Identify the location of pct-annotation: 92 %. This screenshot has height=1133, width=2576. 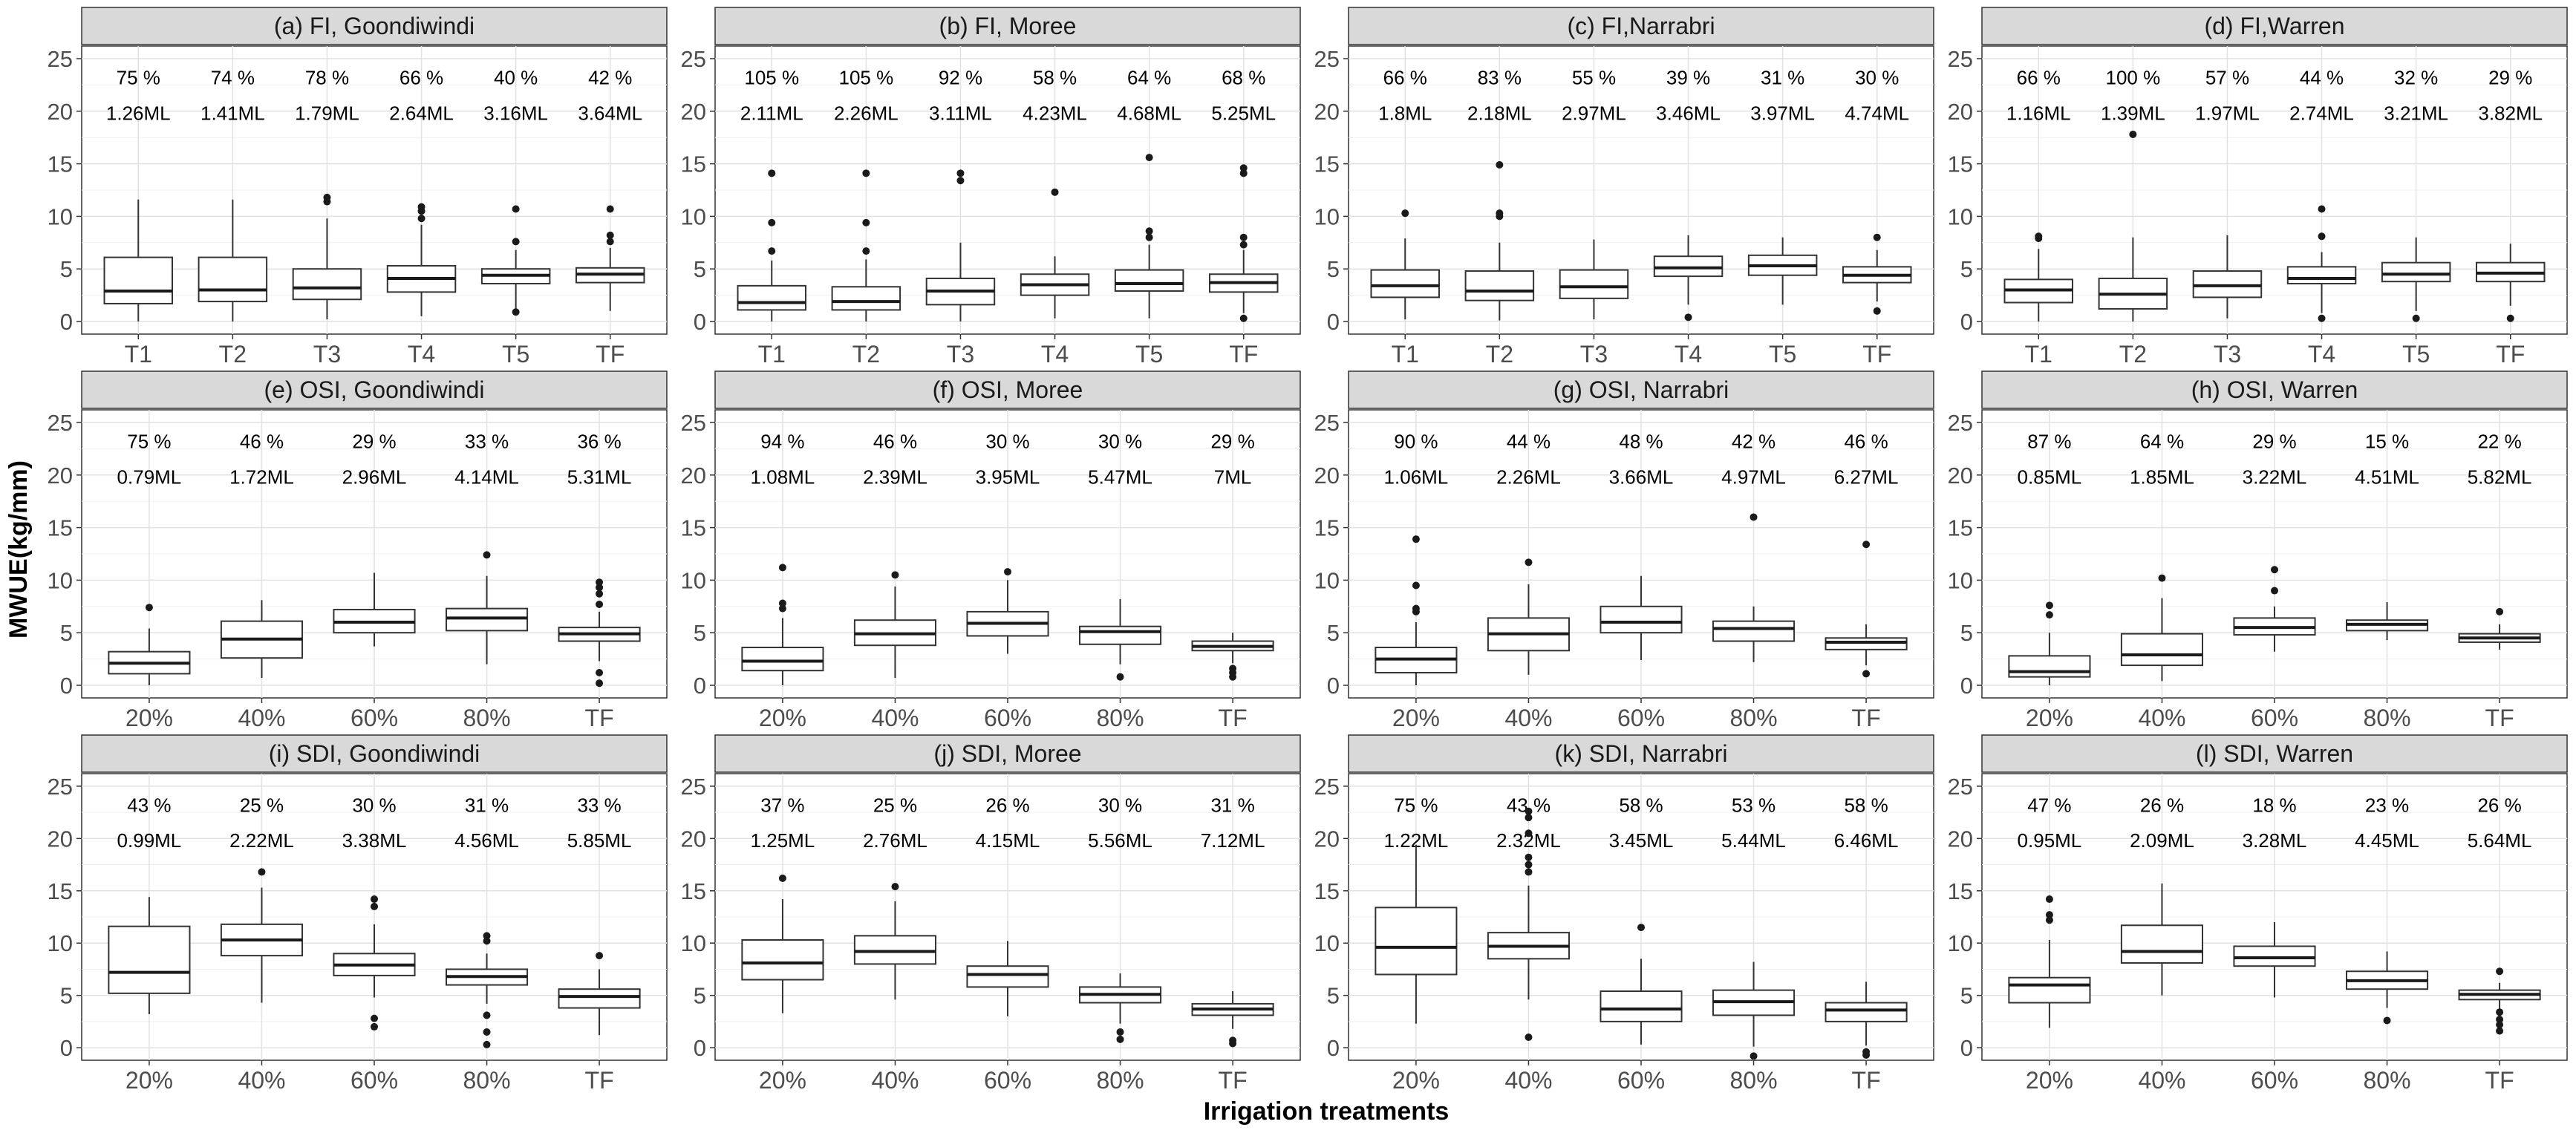
(960, 77).